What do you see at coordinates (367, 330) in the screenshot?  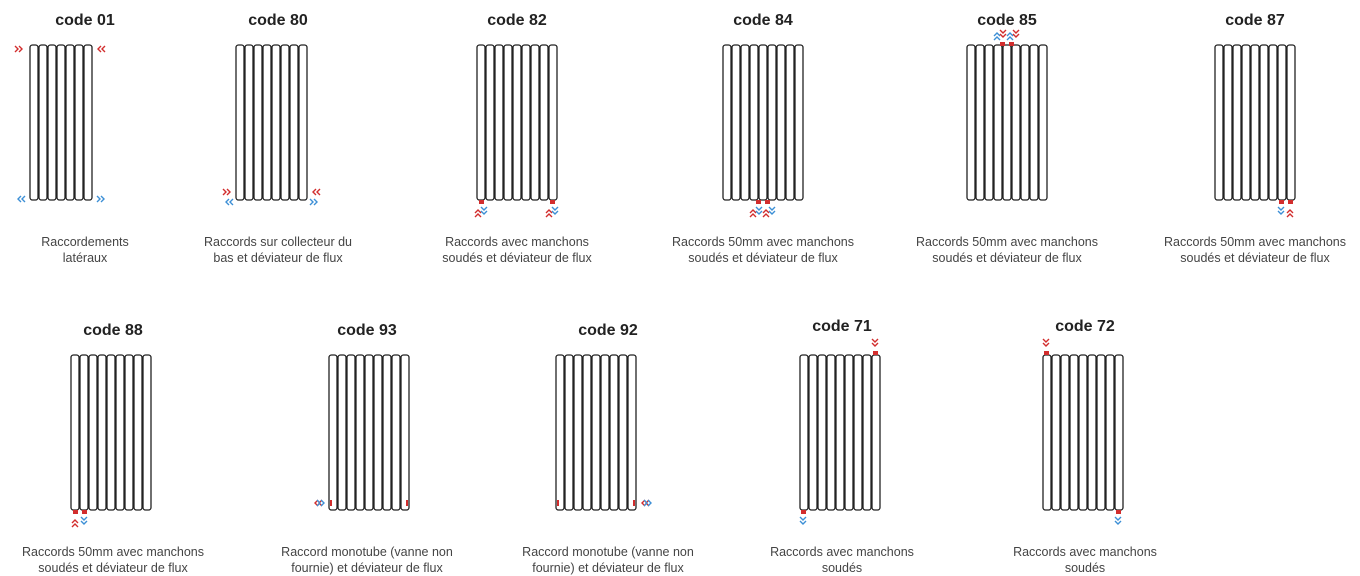 I see `card-title: code 93` at bounding box center [367, 330].